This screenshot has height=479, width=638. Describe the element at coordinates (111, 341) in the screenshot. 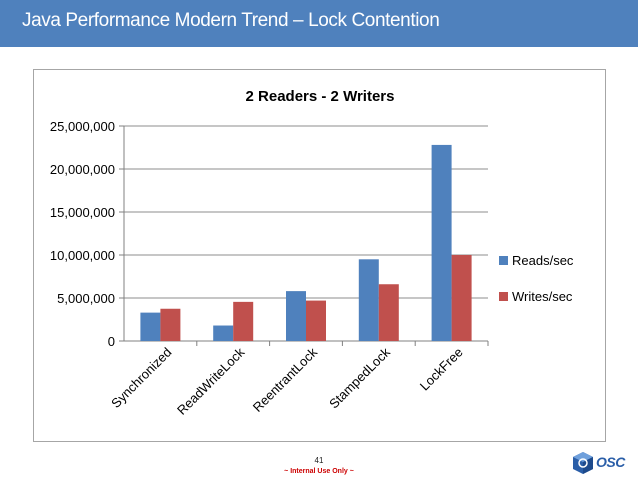

I see `y-tick-label: 0` at that location.